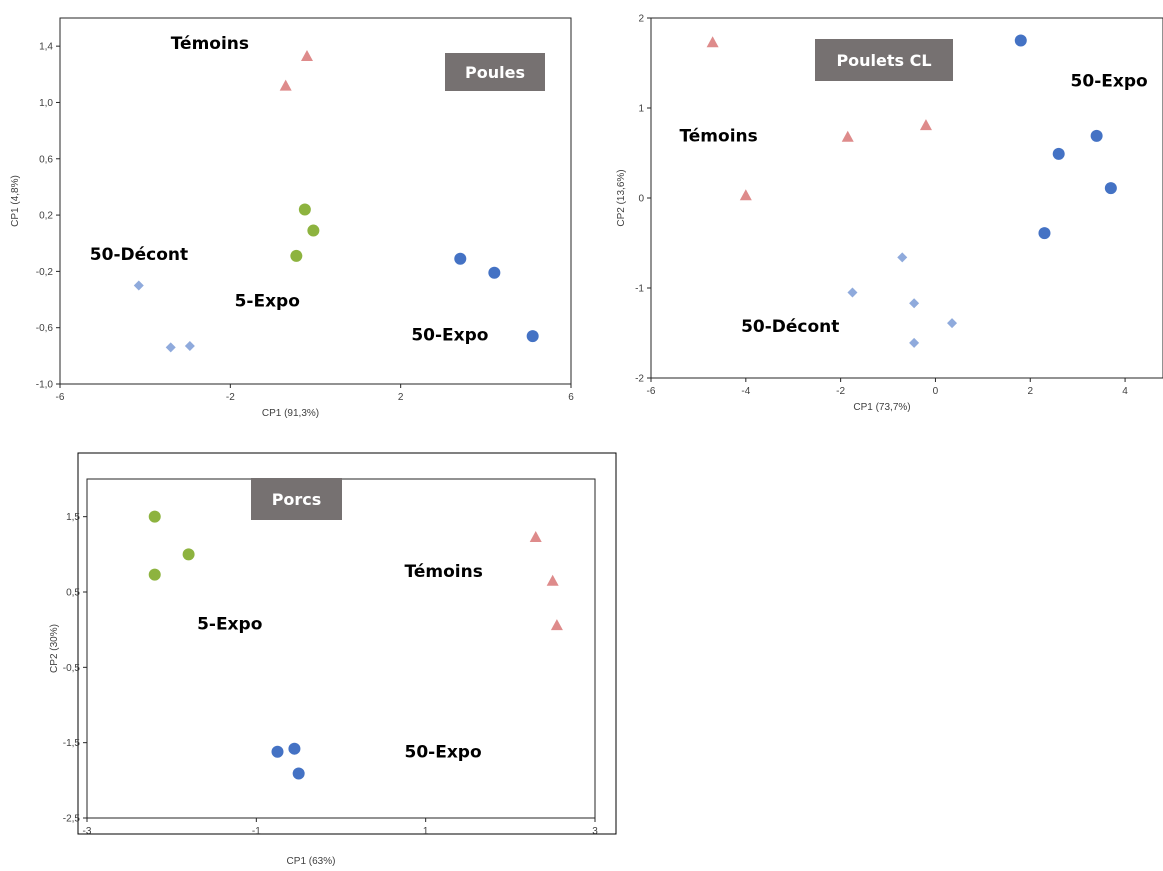  I want to click on chart-badge-label: Poulets CL, so click(883, 60).